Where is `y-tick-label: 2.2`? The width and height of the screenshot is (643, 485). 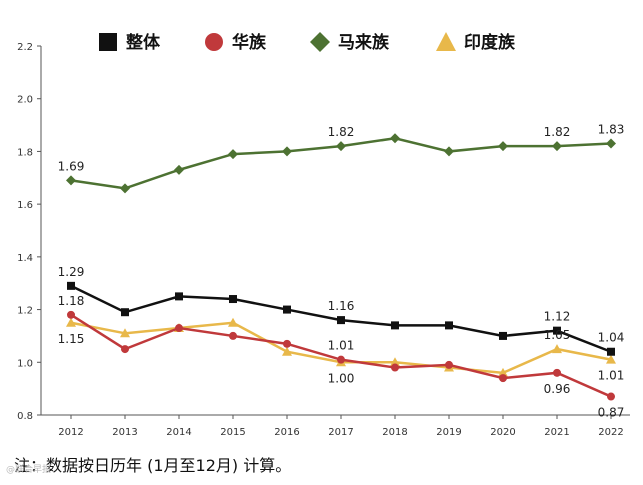 y-tick-label: 2.2 is located at coordinates (25, 47).